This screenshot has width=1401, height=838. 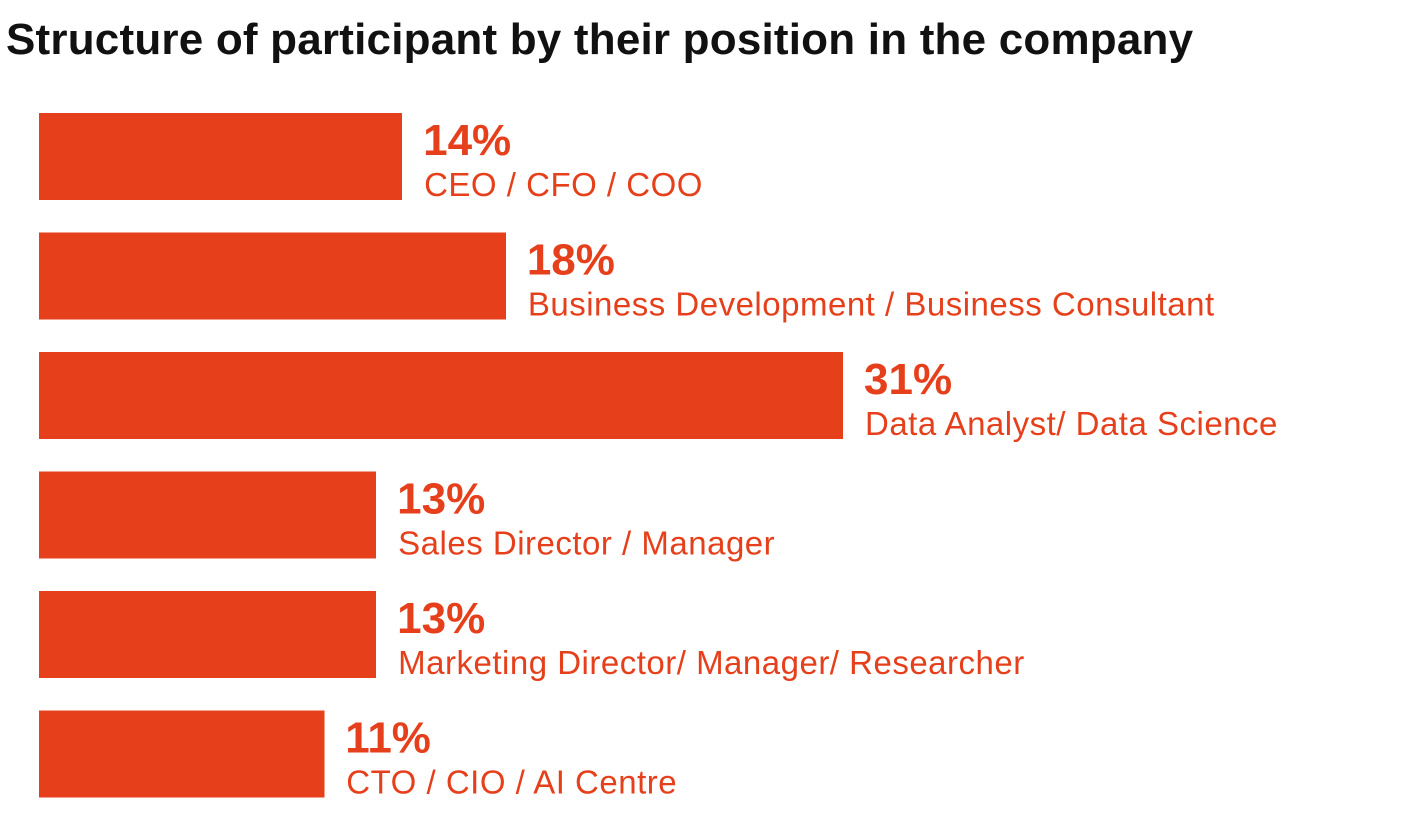 What do you see at coordinates (388, 738) in the screenshot?
I see `value-label-6: 11%` at bounding box center [388, 738].